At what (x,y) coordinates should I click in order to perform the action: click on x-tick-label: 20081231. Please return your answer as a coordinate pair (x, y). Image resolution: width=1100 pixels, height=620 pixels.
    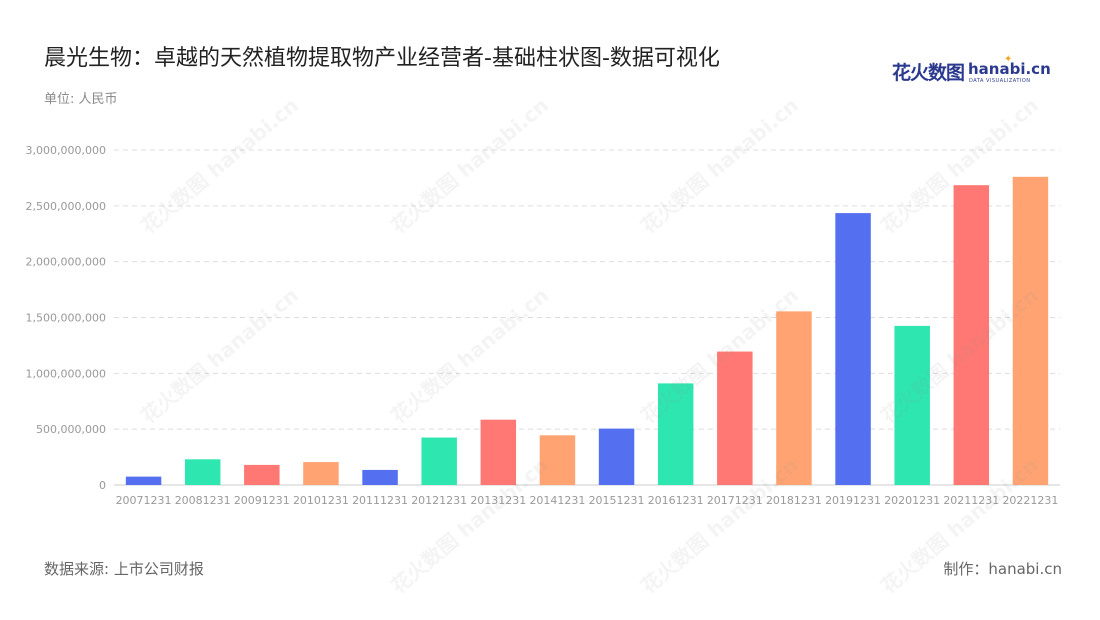
    Looking at the image, I should click on (203, 500).